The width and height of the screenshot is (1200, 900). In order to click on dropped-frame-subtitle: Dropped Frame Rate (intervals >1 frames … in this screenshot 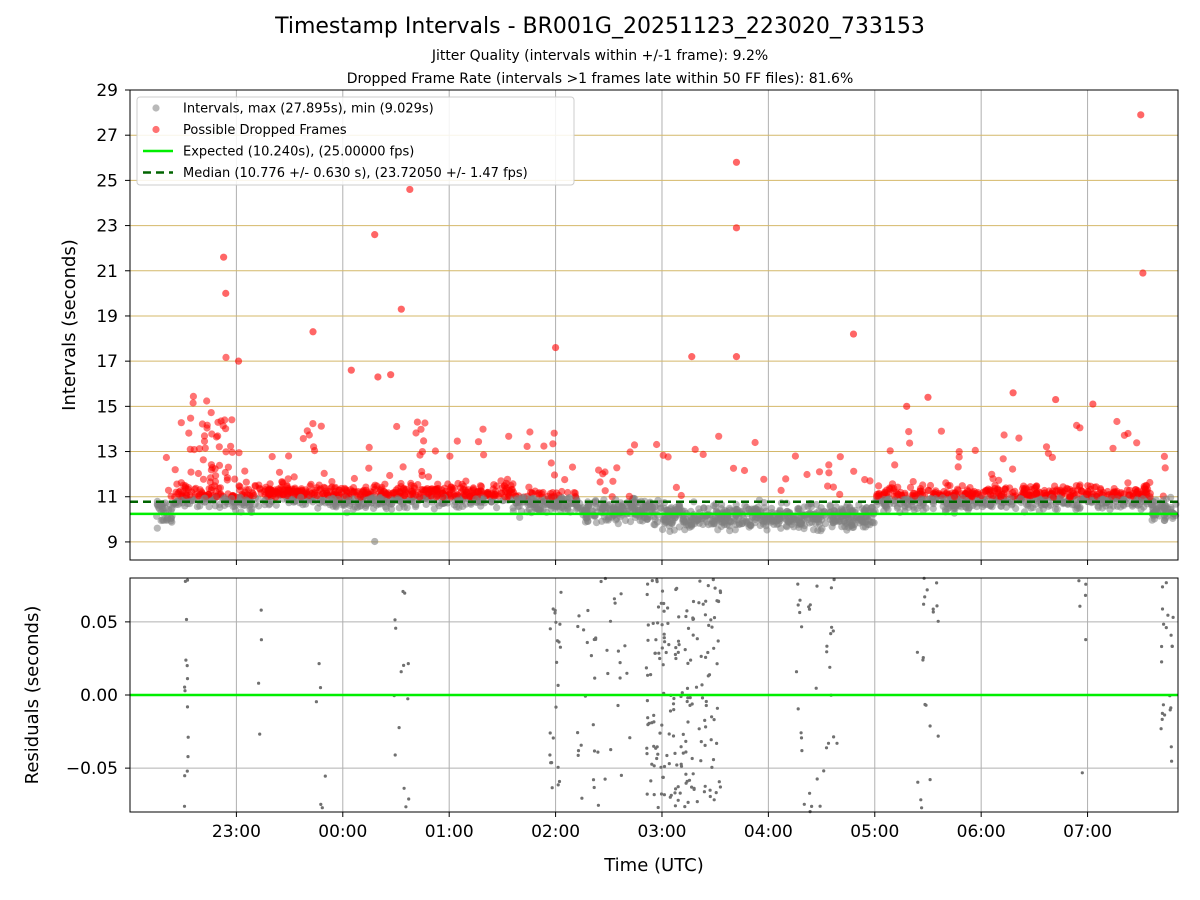, I will do `click(600, 79)`.